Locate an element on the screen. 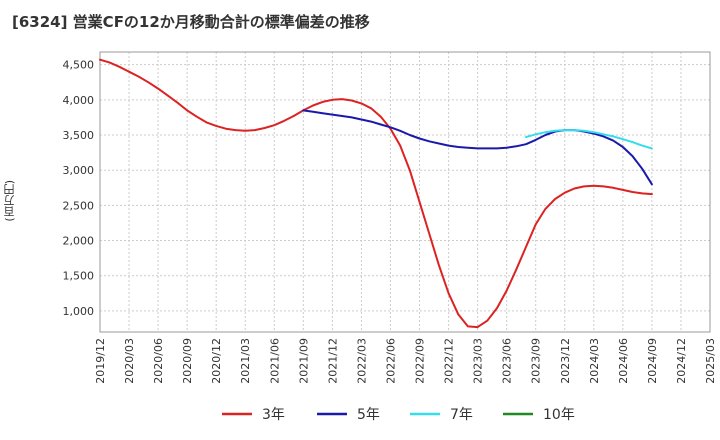 This screenshot has height=440, width=720. y-tick-label: 2,500 is located at coordinates (79, 205).